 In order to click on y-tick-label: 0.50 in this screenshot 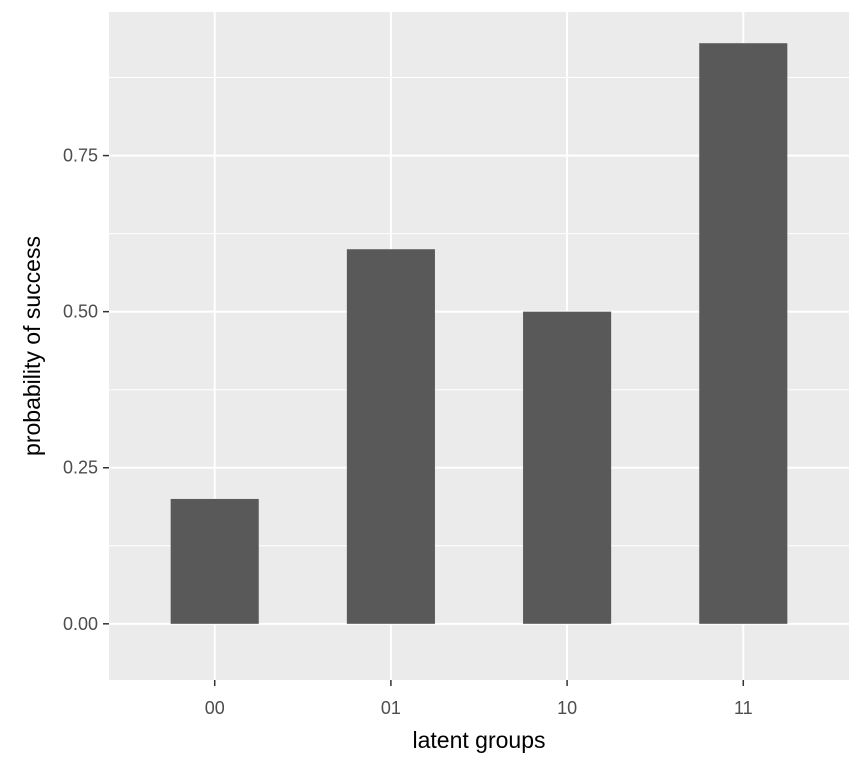, I will do `click(80, 312)`.